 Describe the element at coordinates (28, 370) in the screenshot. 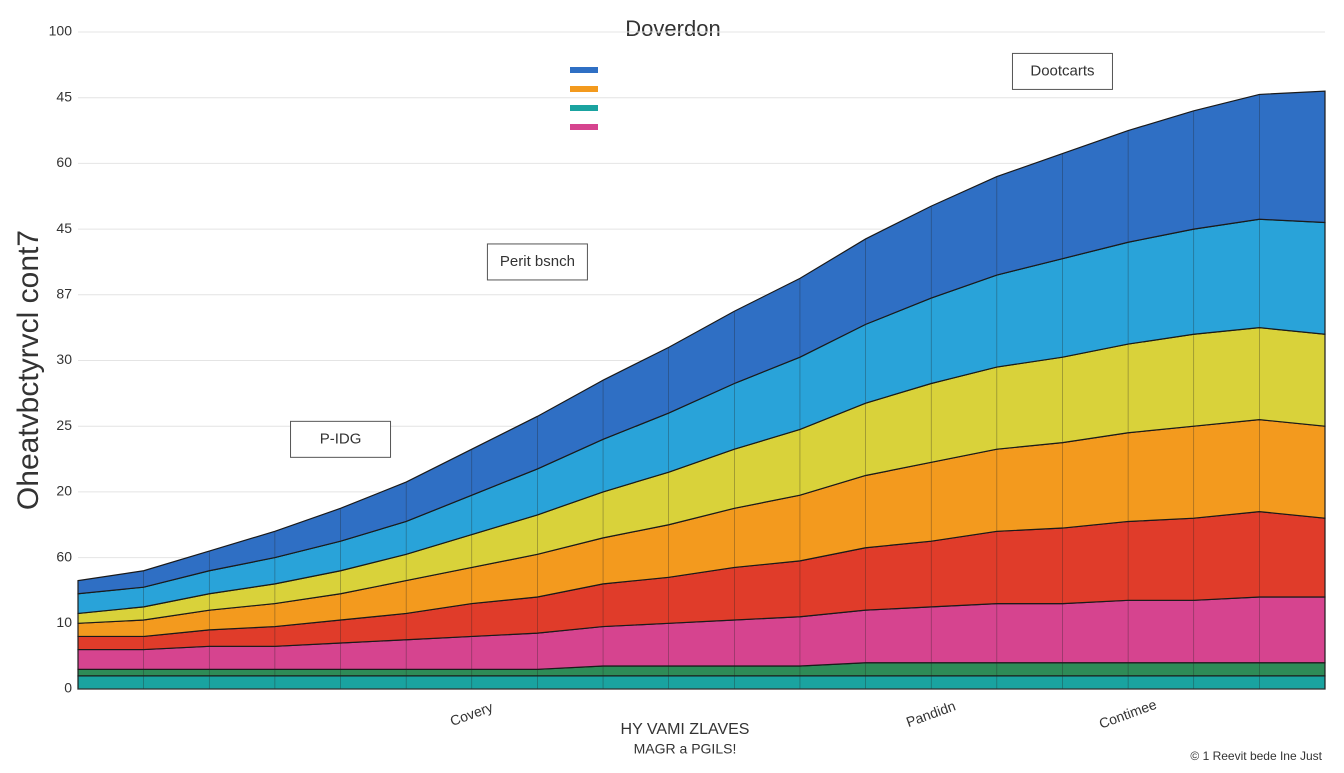

I see `y-axis-label: Oheatvbctyrvcl cont7` at that location.